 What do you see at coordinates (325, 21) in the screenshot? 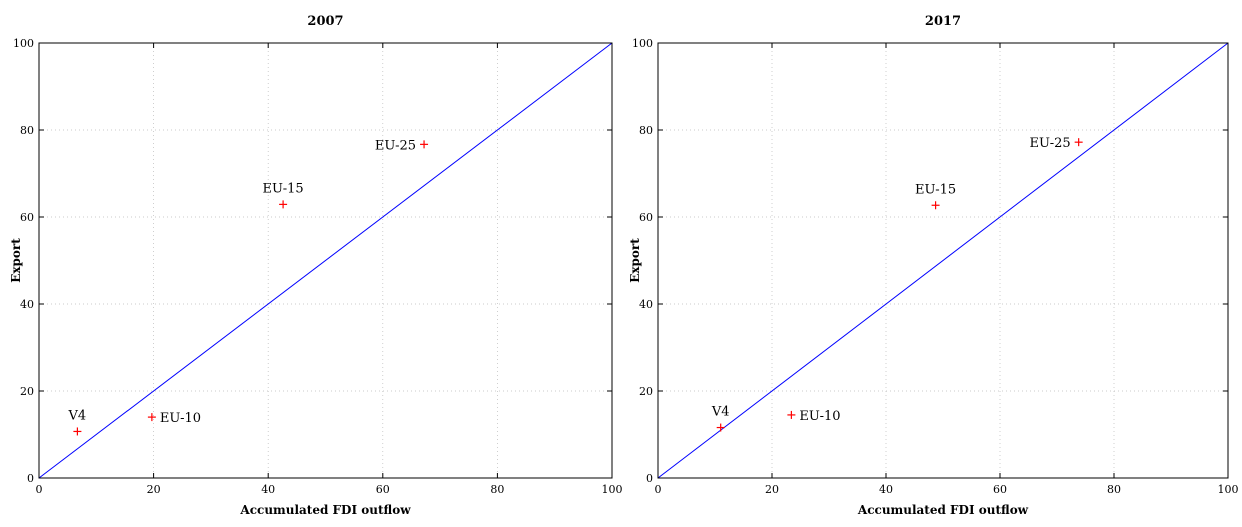
I see `chart-title: 2007` at bounding box center [325, 21].